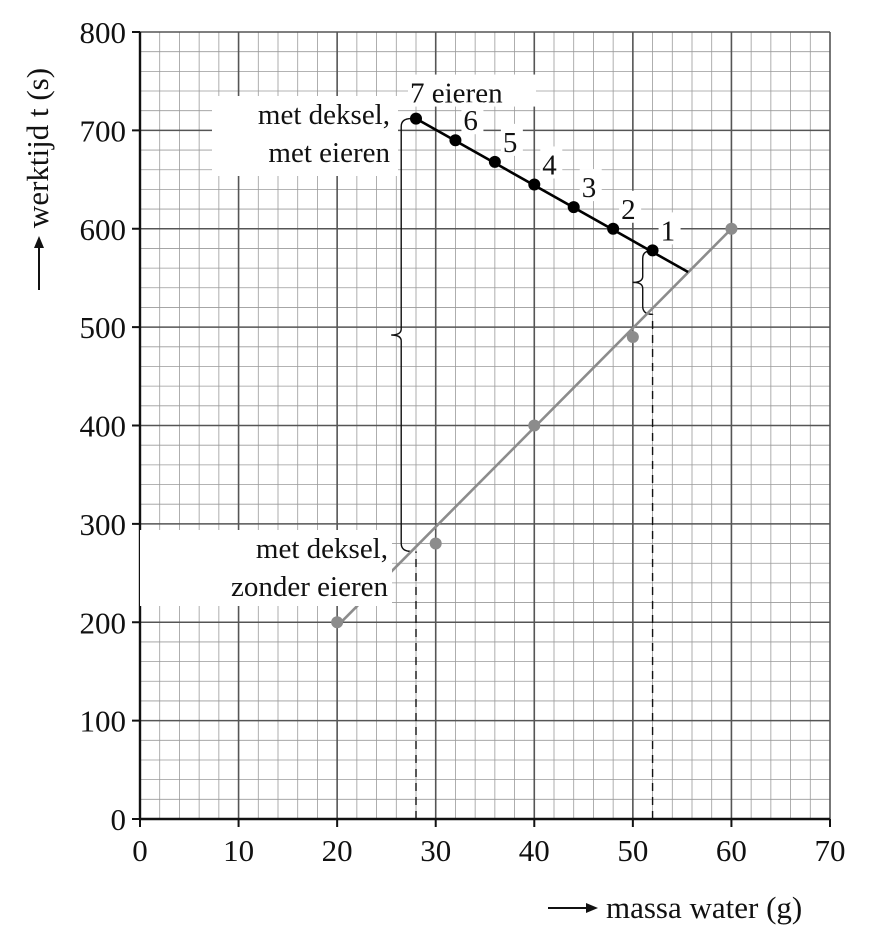 This screenshot has width=869, height=941. What do you see at coordinates (628, 210) in the screenshot?
I see `point-label: 2` at bounding box center [628, 210].